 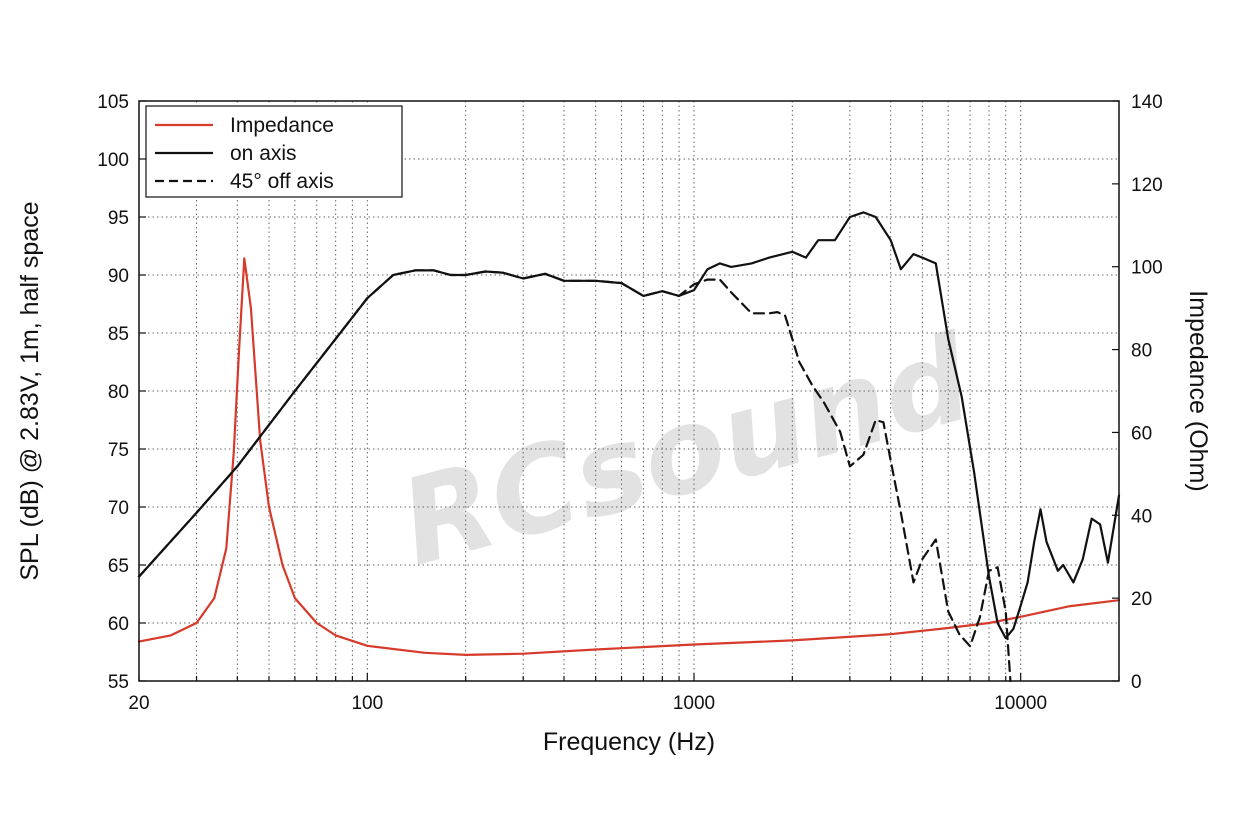 I want to click on y2-tick-label: 60, so click(x=1141, y=433).